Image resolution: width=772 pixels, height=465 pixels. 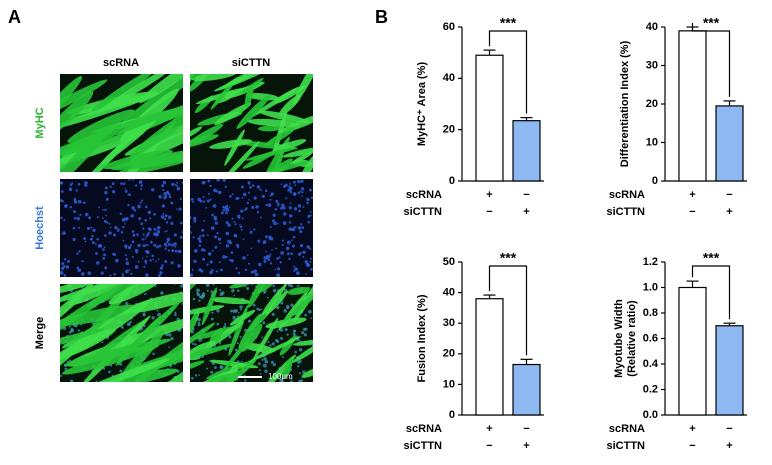 What do you see at coordinates (449, 130) in the screenshot?
I see `y-tick-label: 20` at bounding box center [449, 130].